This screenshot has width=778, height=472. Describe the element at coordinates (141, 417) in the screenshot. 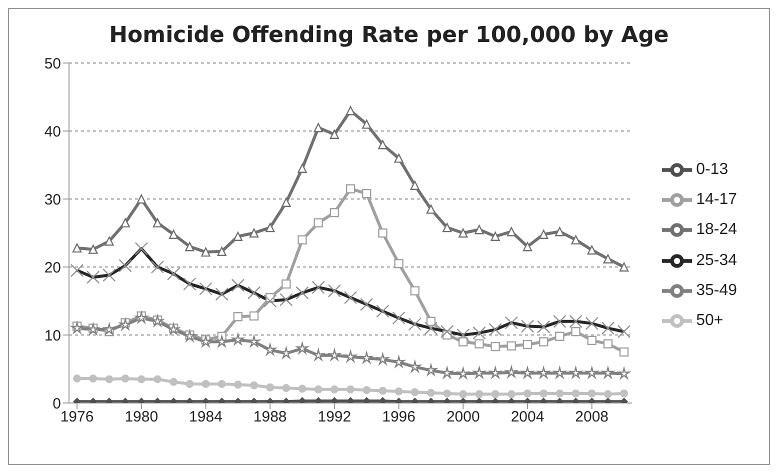

I see `x-tick-label: 1980` at that location.